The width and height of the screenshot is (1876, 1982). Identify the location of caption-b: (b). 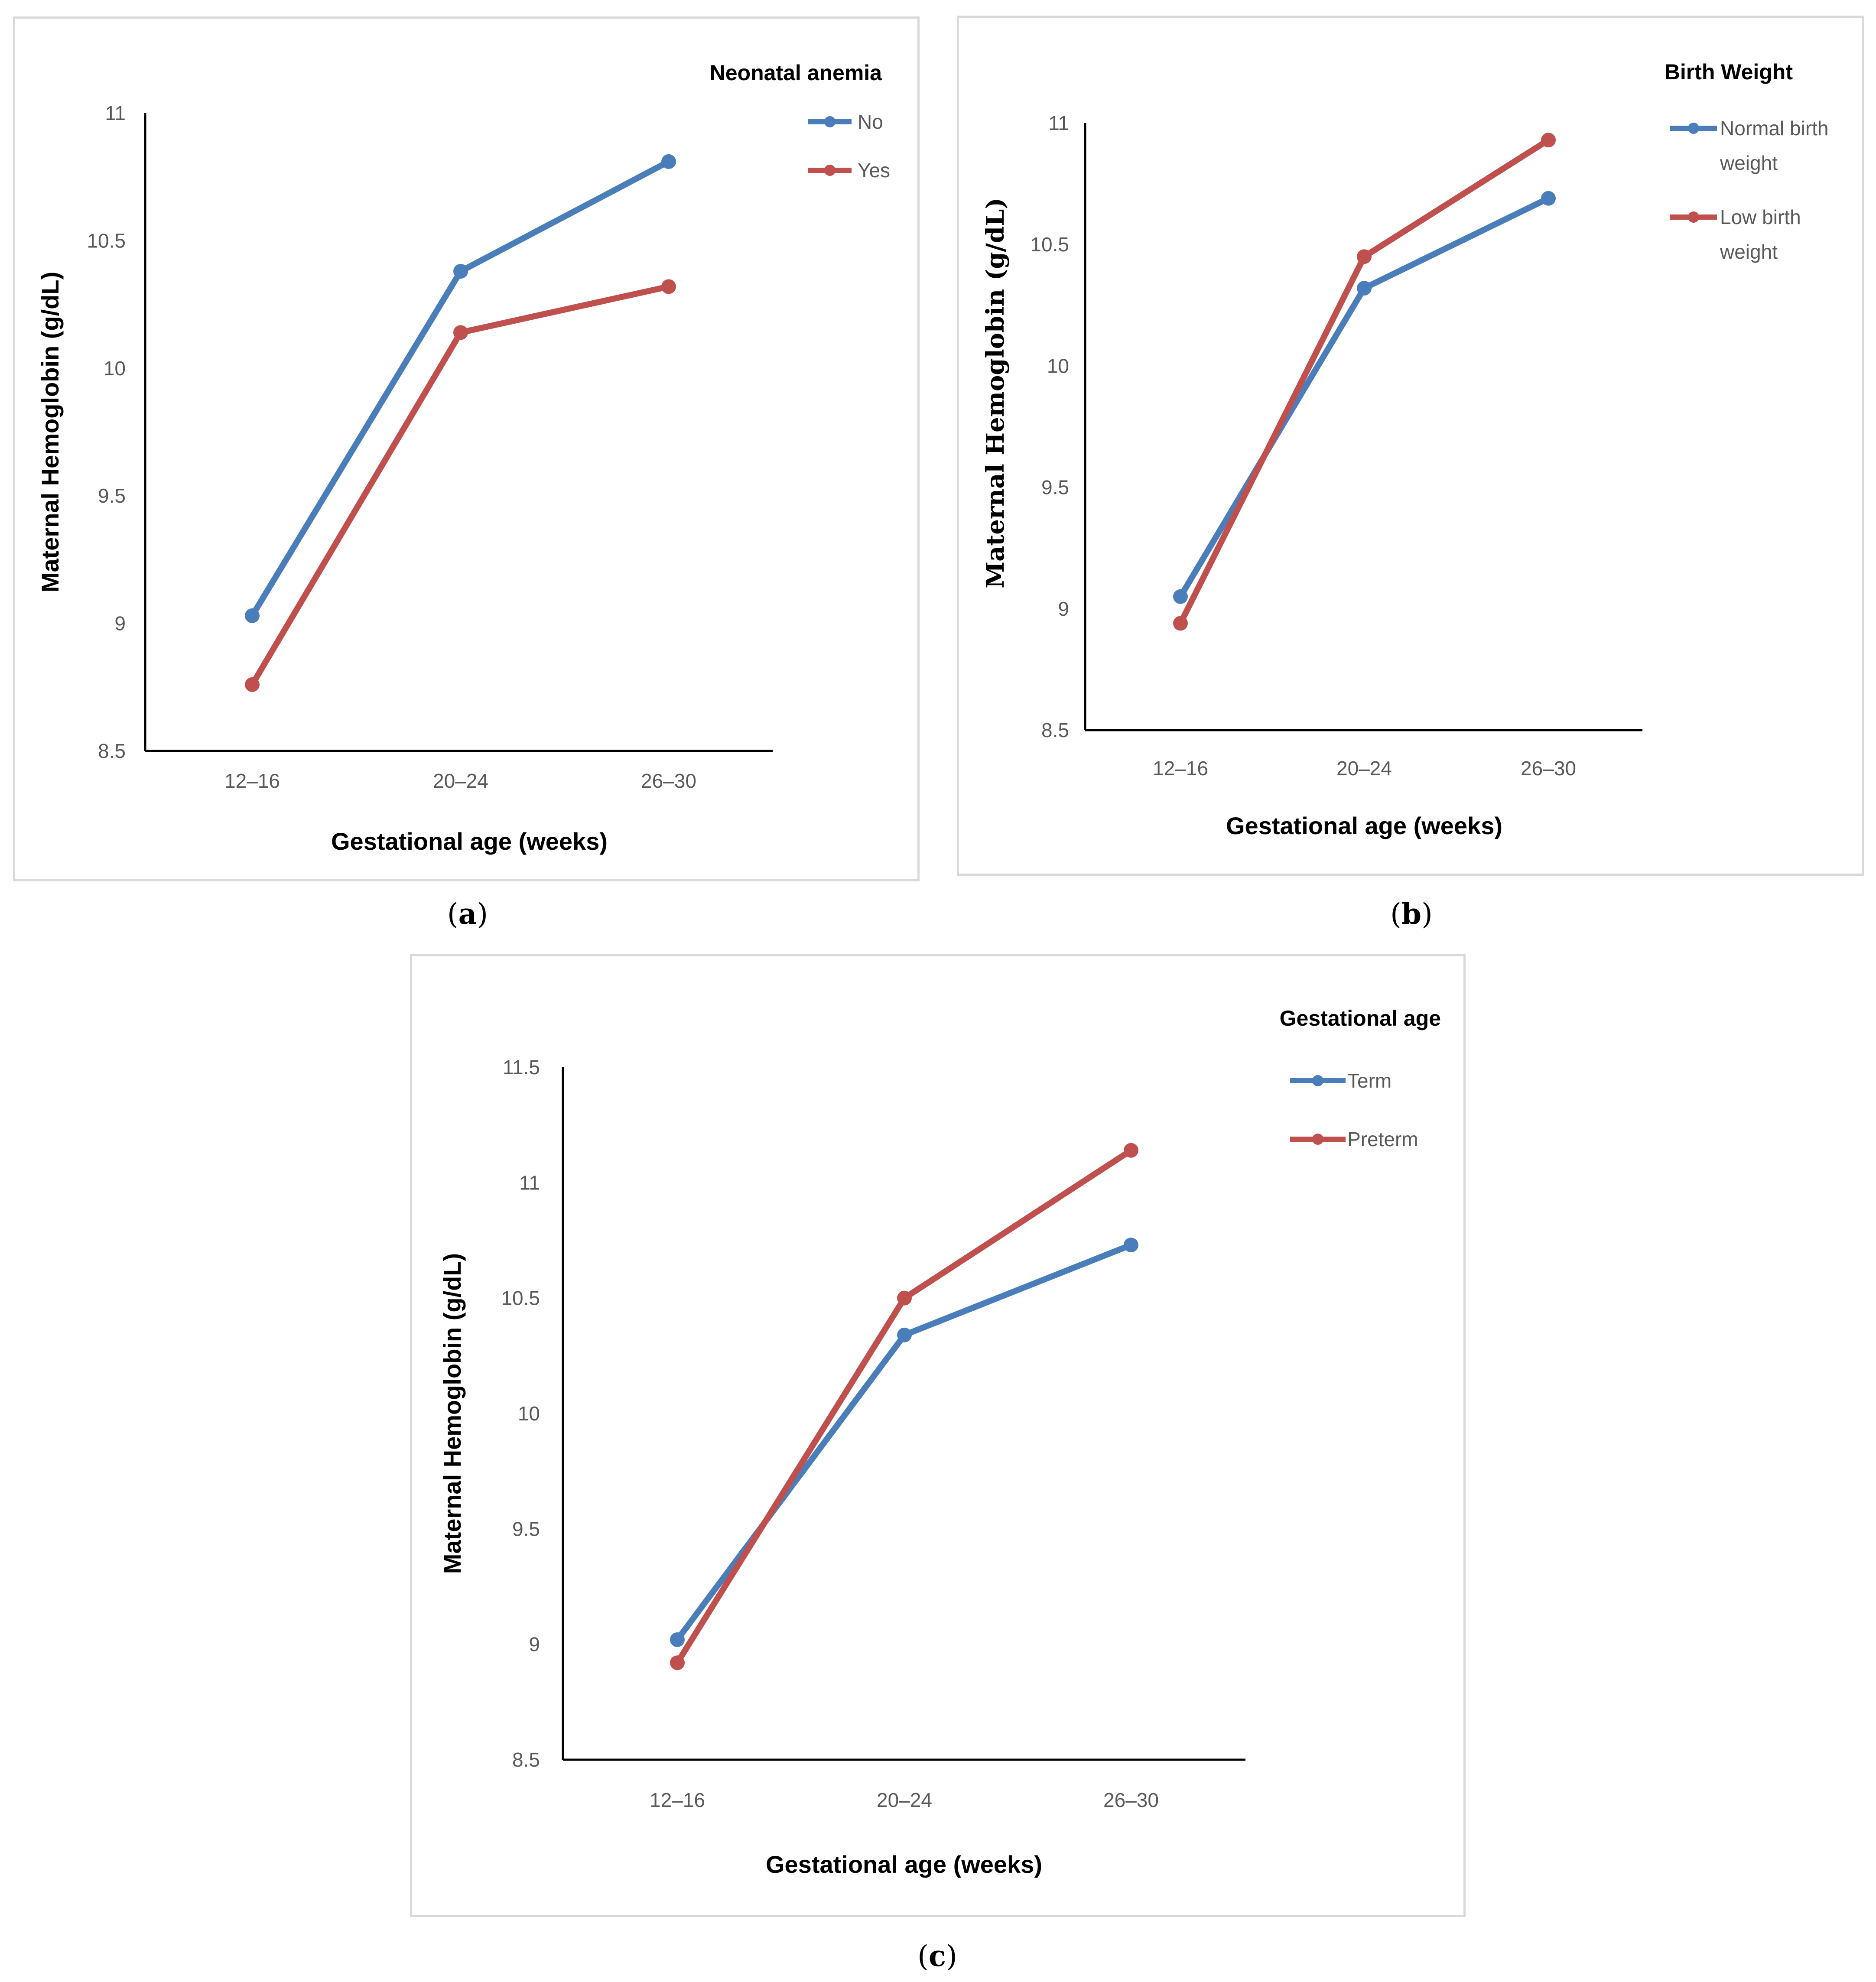
(1411, 914).